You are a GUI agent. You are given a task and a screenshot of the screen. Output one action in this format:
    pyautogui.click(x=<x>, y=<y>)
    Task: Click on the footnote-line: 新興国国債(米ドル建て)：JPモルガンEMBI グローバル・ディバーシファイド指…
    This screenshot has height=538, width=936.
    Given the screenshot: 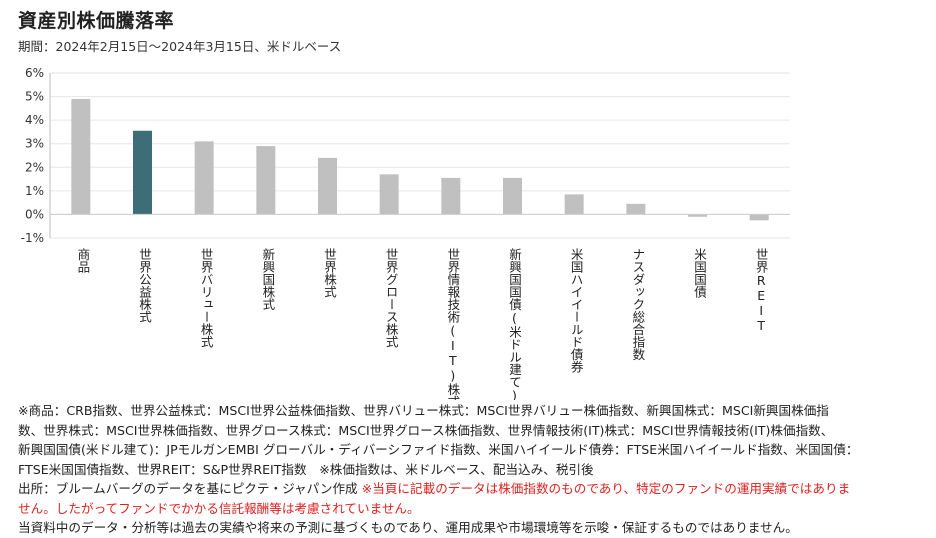 What is the action you would take?
    pyautogui.click(x=438, y=449)
    